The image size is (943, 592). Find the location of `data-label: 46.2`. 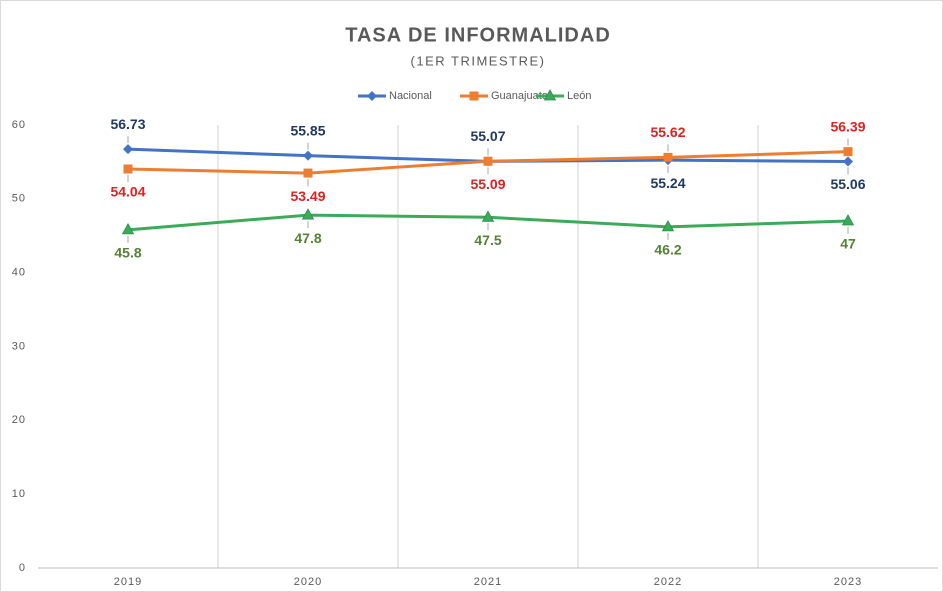

data-label: 46.2 is located at coordinates (667, 250).